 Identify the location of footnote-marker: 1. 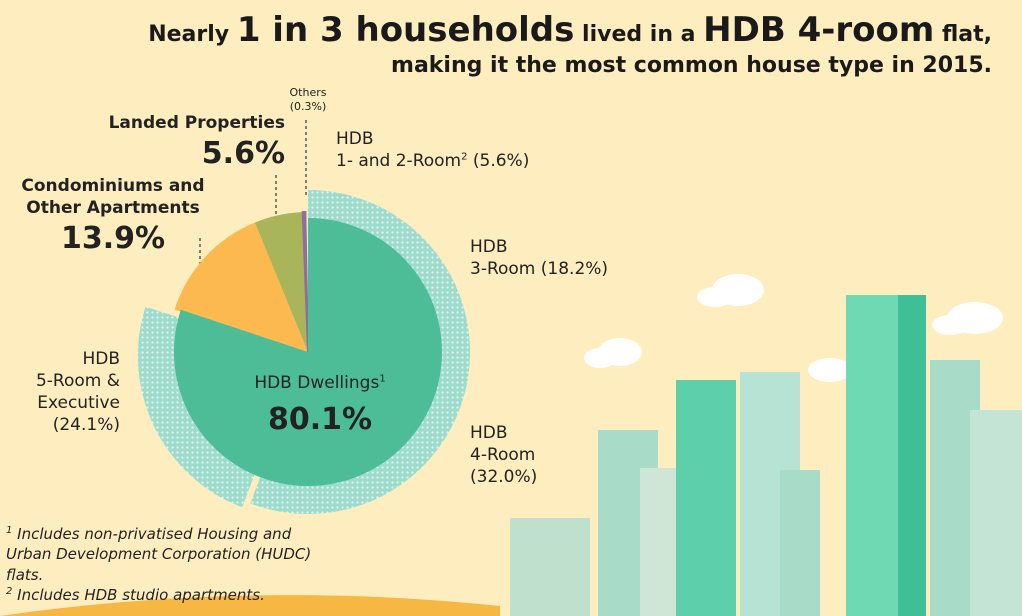
(9, 530).